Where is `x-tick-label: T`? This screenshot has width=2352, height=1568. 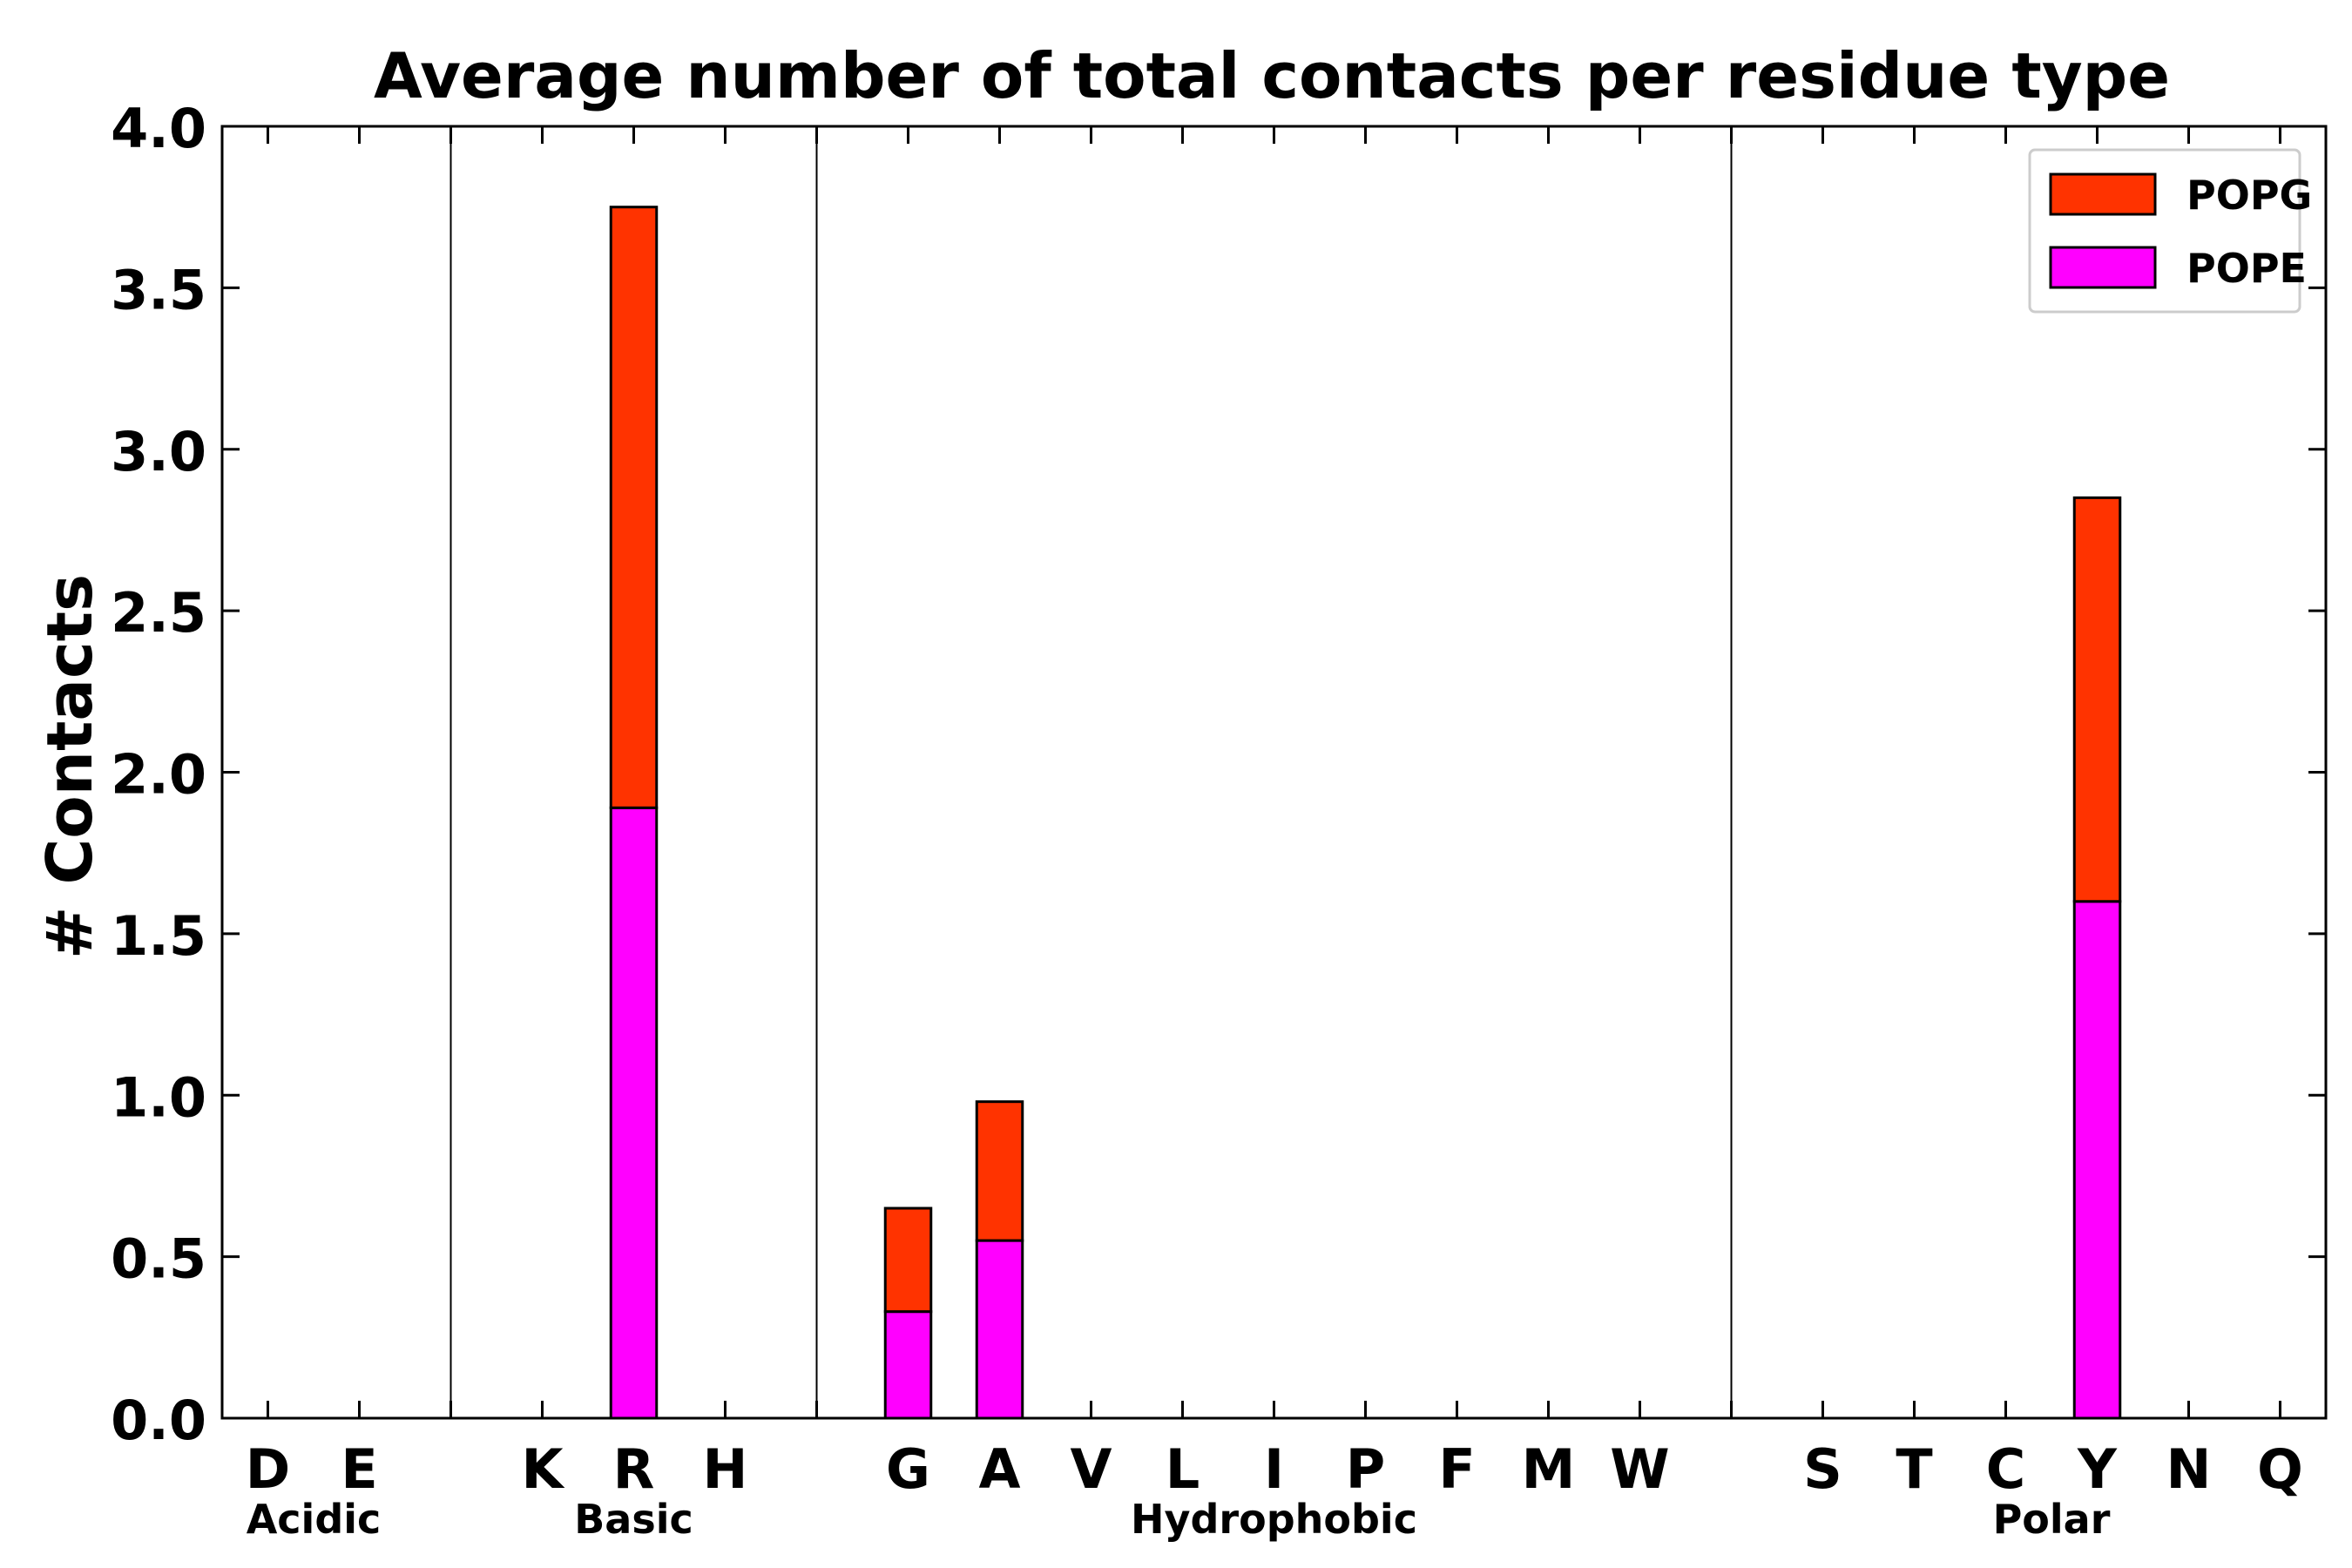
x-tick-label: T is located at coordinates (1914, 1469).